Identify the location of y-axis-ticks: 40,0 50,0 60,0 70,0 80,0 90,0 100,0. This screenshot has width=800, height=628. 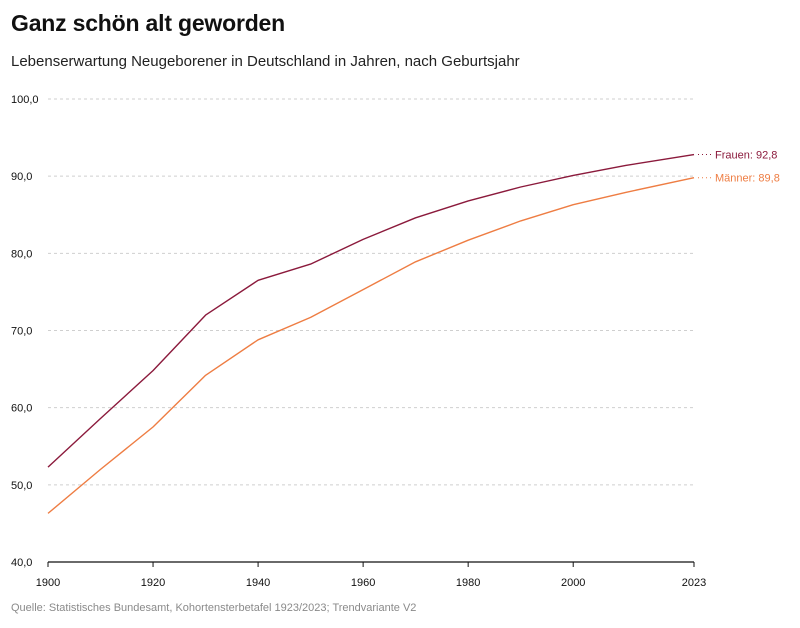
(25, 331).